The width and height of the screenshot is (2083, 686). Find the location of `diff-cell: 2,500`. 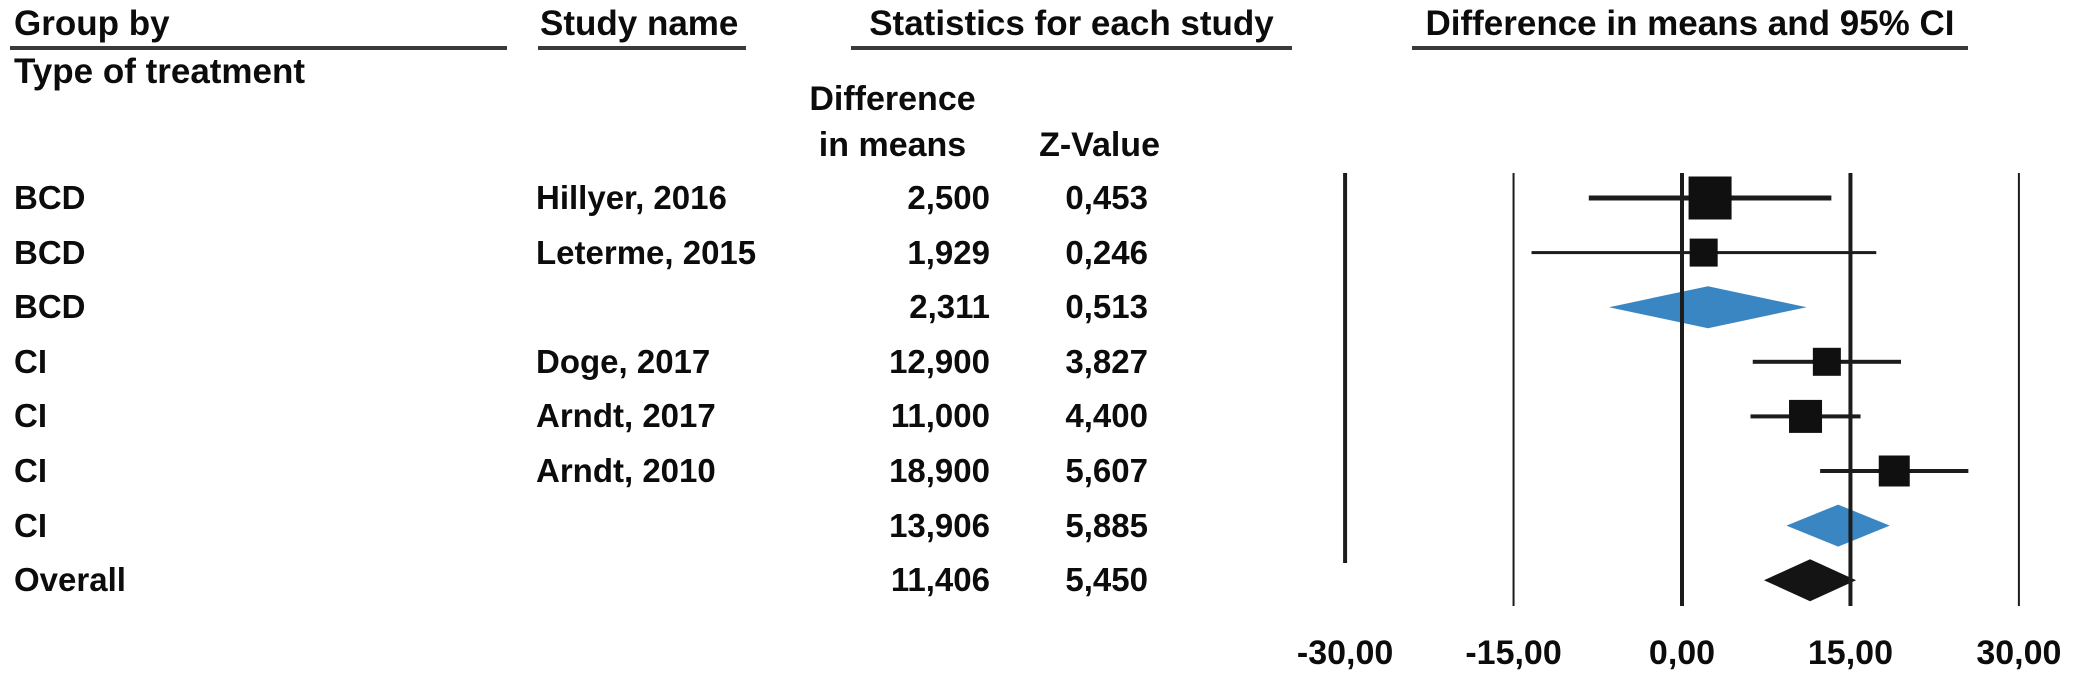

diff-cell: 2,500 is located at coordinates (948, 197).